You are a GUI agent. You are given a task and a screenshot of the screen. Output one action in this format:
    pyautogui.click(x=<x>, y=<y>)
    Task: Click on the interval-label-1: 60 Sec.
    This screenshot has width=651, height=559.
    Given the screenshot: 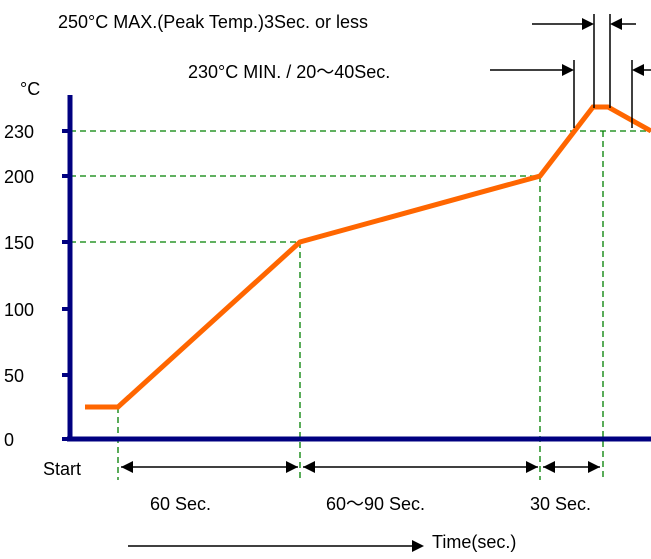 What is the action you would take?
    pyautogui.click(x=180, y=504)
    